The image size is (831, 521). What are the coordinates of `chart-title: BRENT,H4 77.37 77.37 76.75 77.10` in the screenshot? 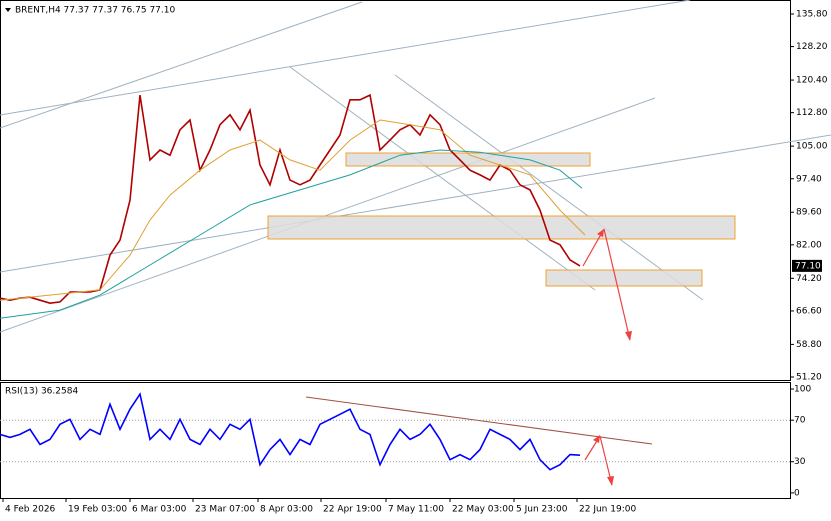 It's located at (95, 11).